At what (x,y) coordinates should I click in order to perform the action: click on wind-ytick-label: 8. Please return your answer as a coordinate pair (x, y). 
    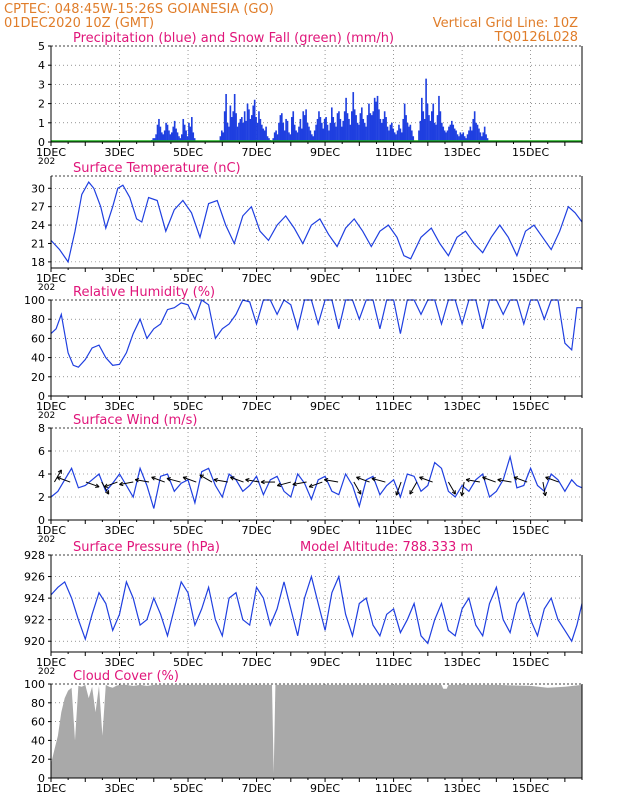
    Looking at the image, I should click on (41, 428).